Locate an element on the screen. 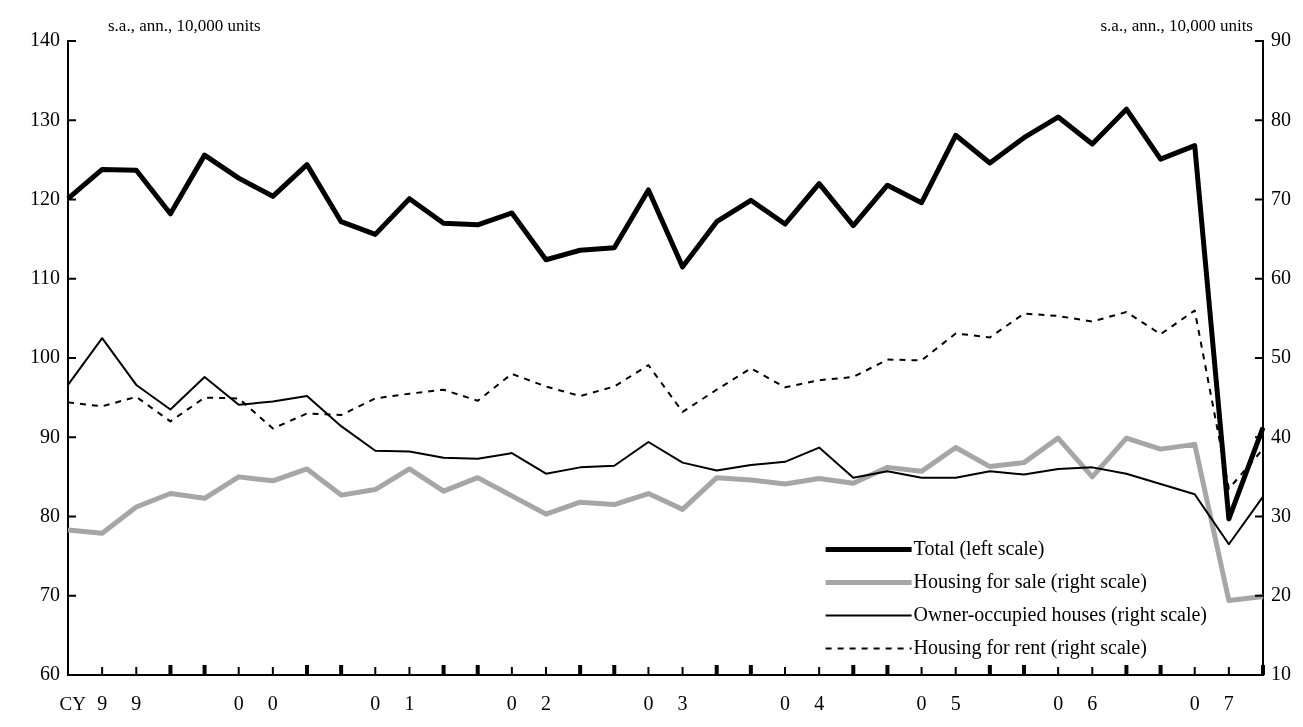 The width and height of the screenshot is (1303, 727). y2-tick-label: 50 is located at coordinates (1281, 356).